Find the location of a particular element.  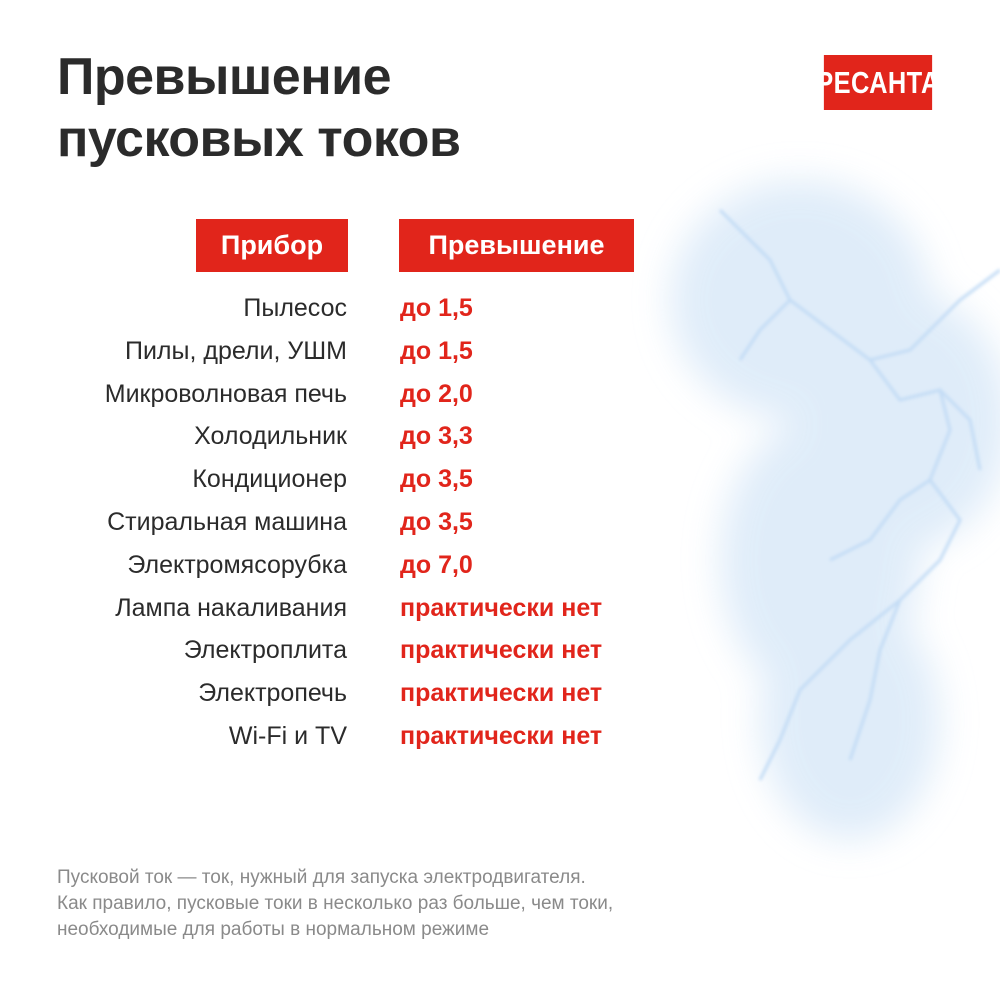

title-line: пусковых токов is located at coordinates (259, 139).